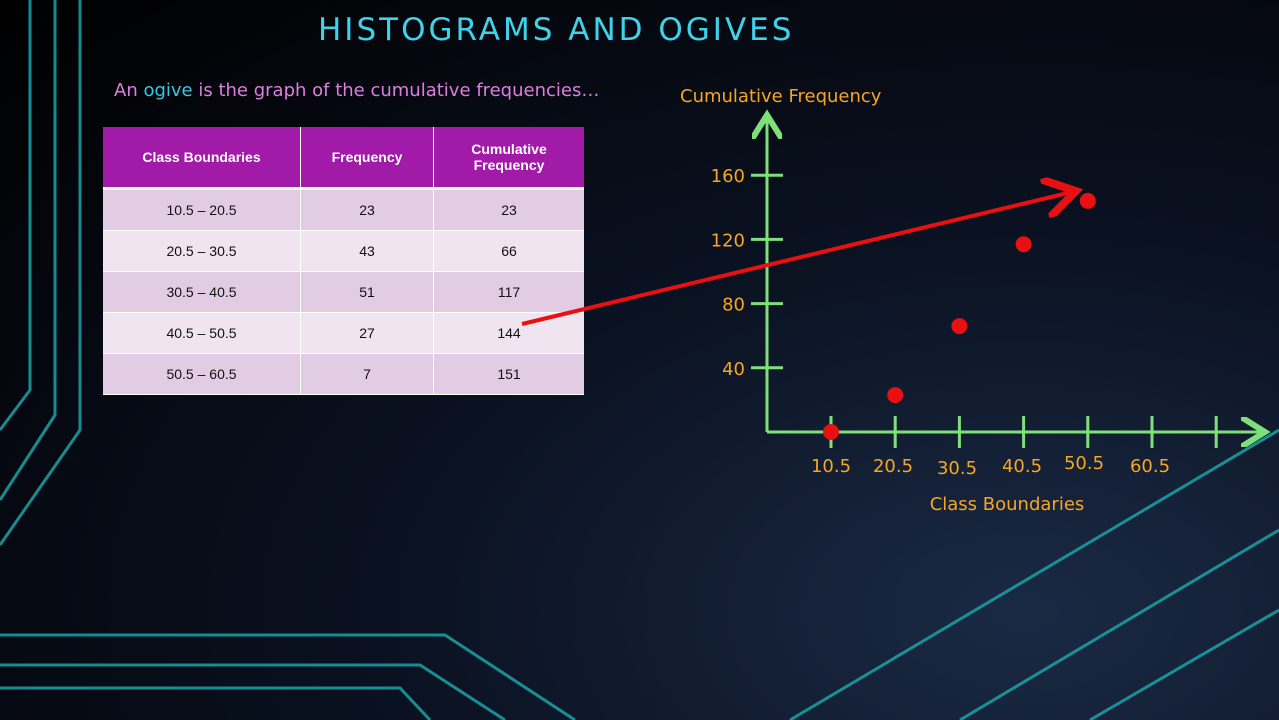 Image resolution: width=1279 pixels, height=720 pixels. Describe the element at coordinates (202, 251) in the screenshot. I see `cell-class: 20.5 – 30.5` at that location.